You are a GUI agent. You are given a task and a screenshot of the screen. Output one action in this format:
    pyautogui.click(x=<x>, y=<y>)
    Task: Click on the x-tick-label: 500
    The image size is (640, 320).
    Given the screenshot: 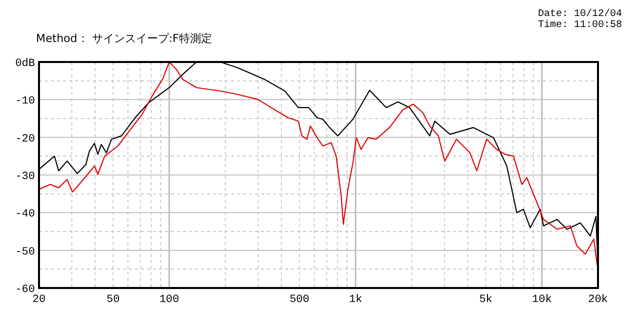 What is the action you would take?
    pyautogui.click(x=300, y=300)
    